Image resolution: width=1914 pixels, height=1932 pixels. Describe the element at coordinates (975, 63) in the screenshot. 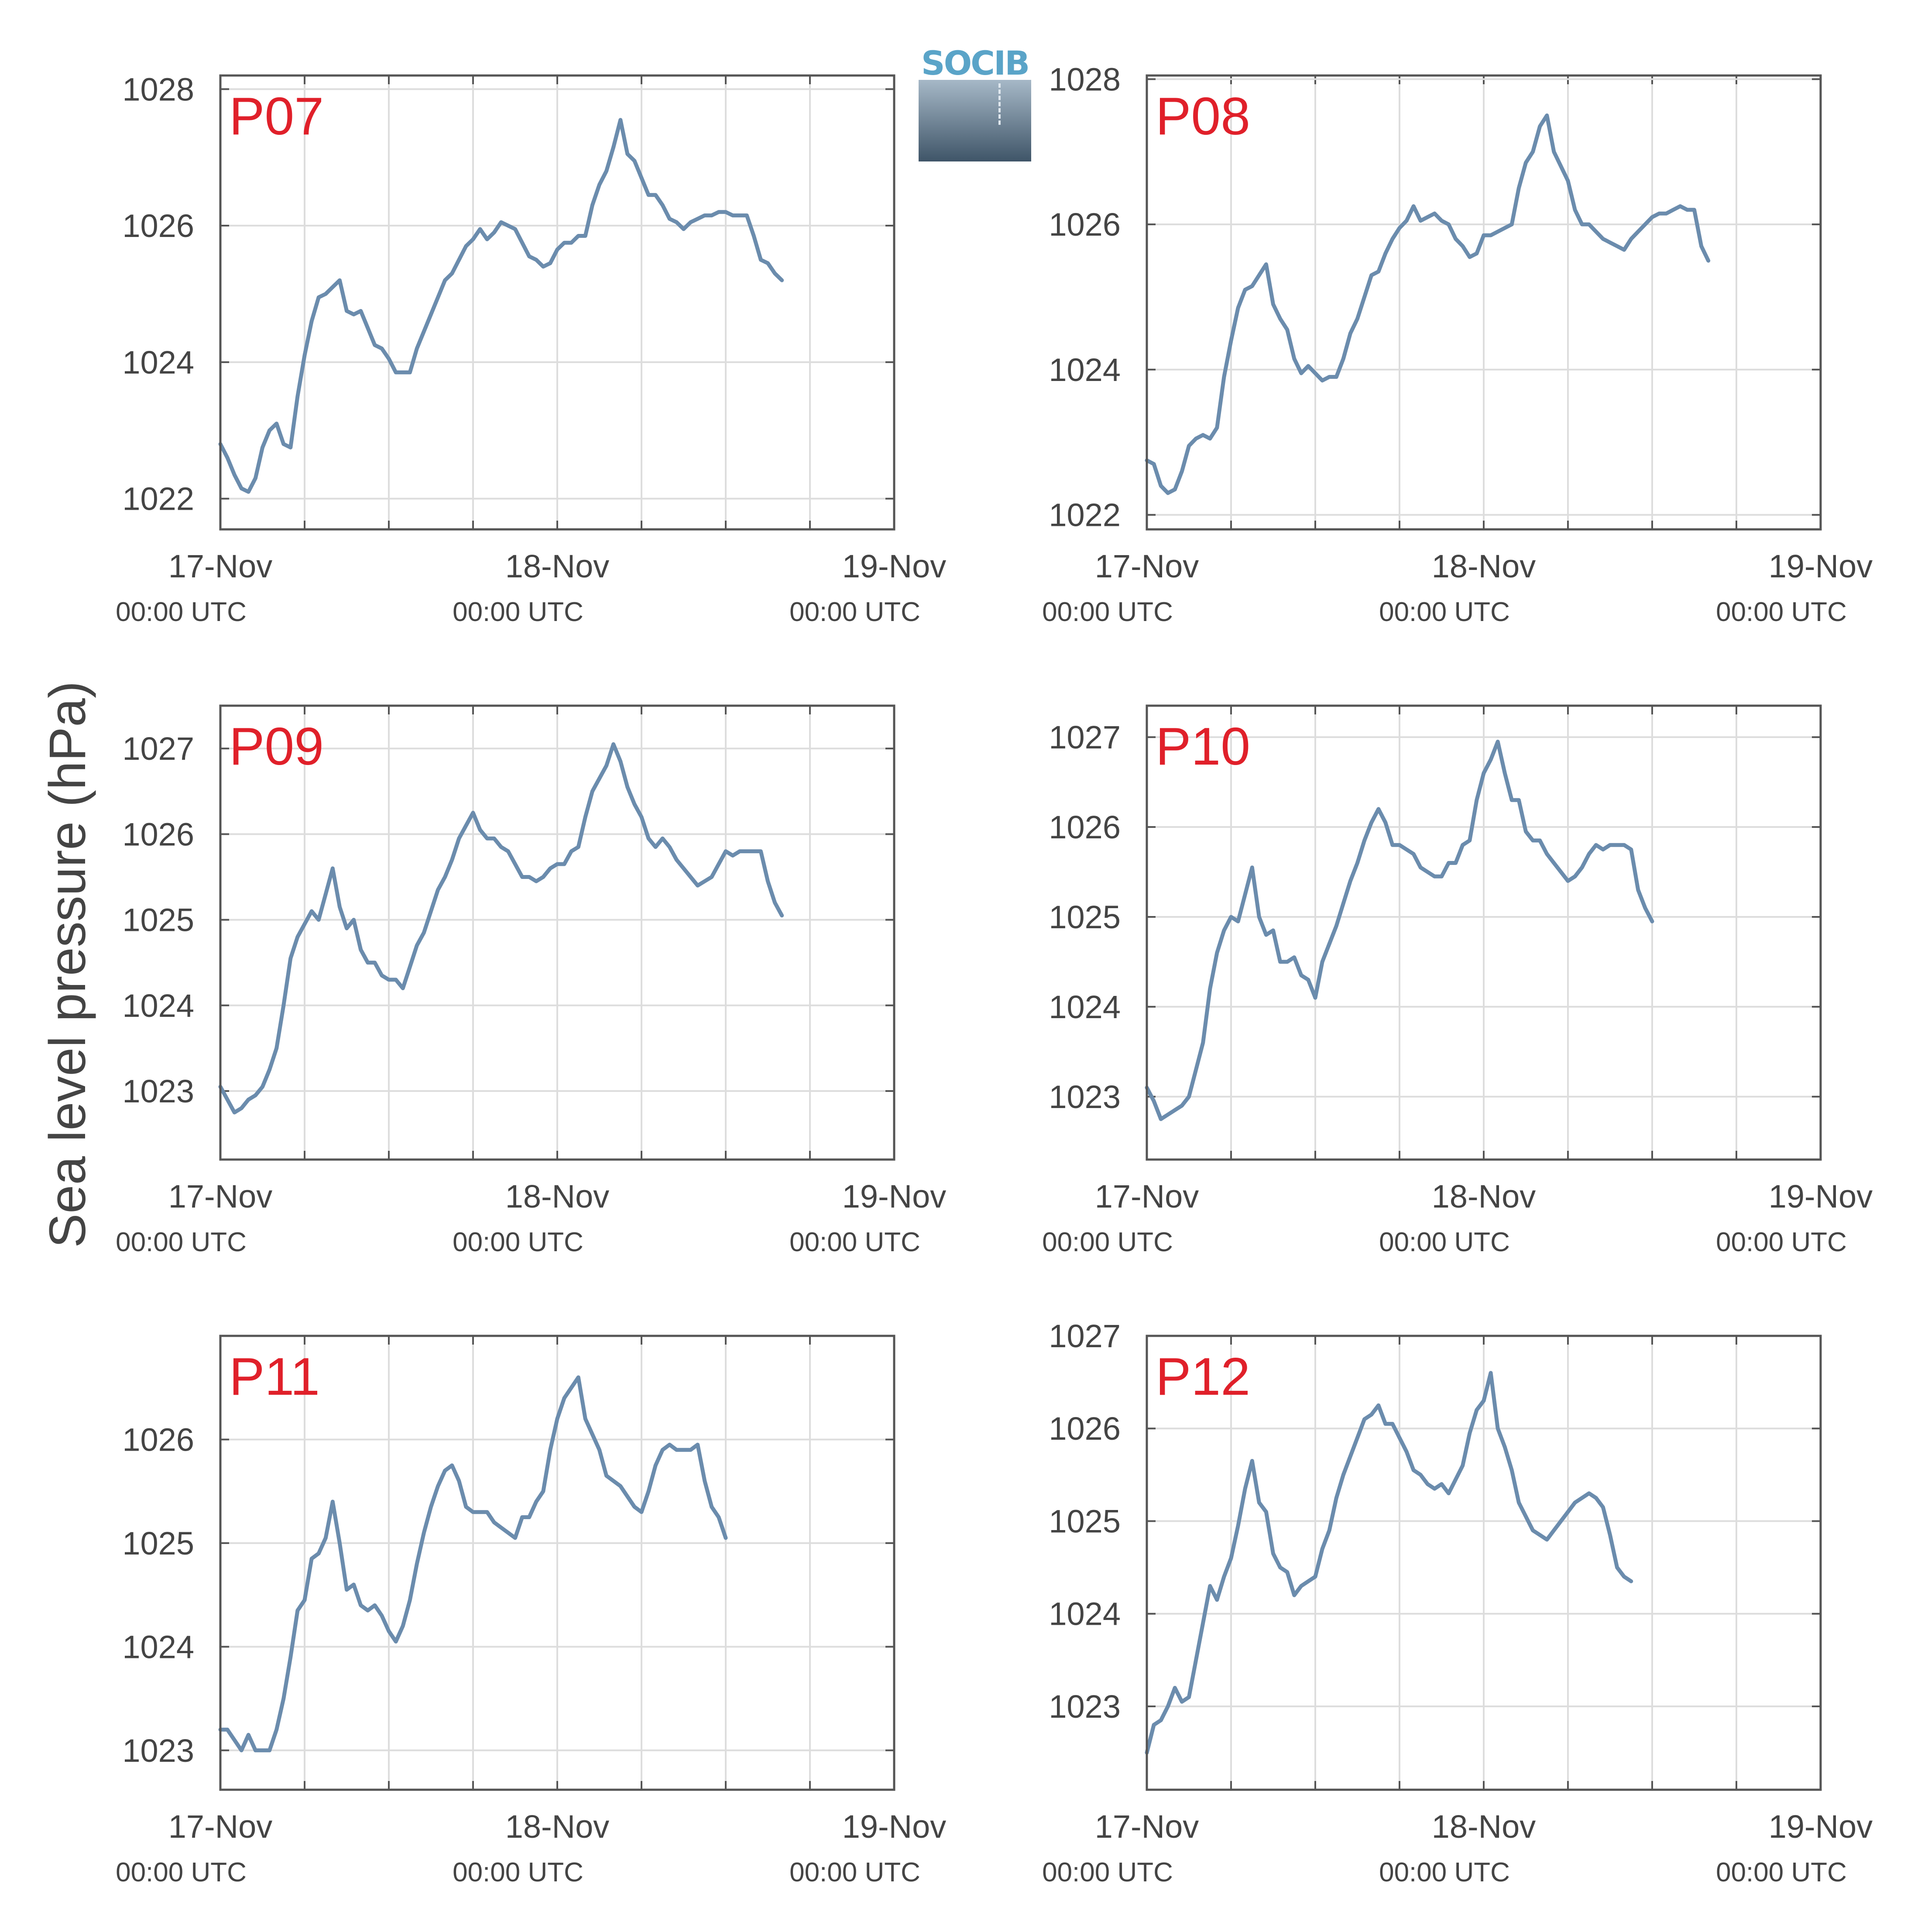

I see `logo-text: SOCIB` at that location.